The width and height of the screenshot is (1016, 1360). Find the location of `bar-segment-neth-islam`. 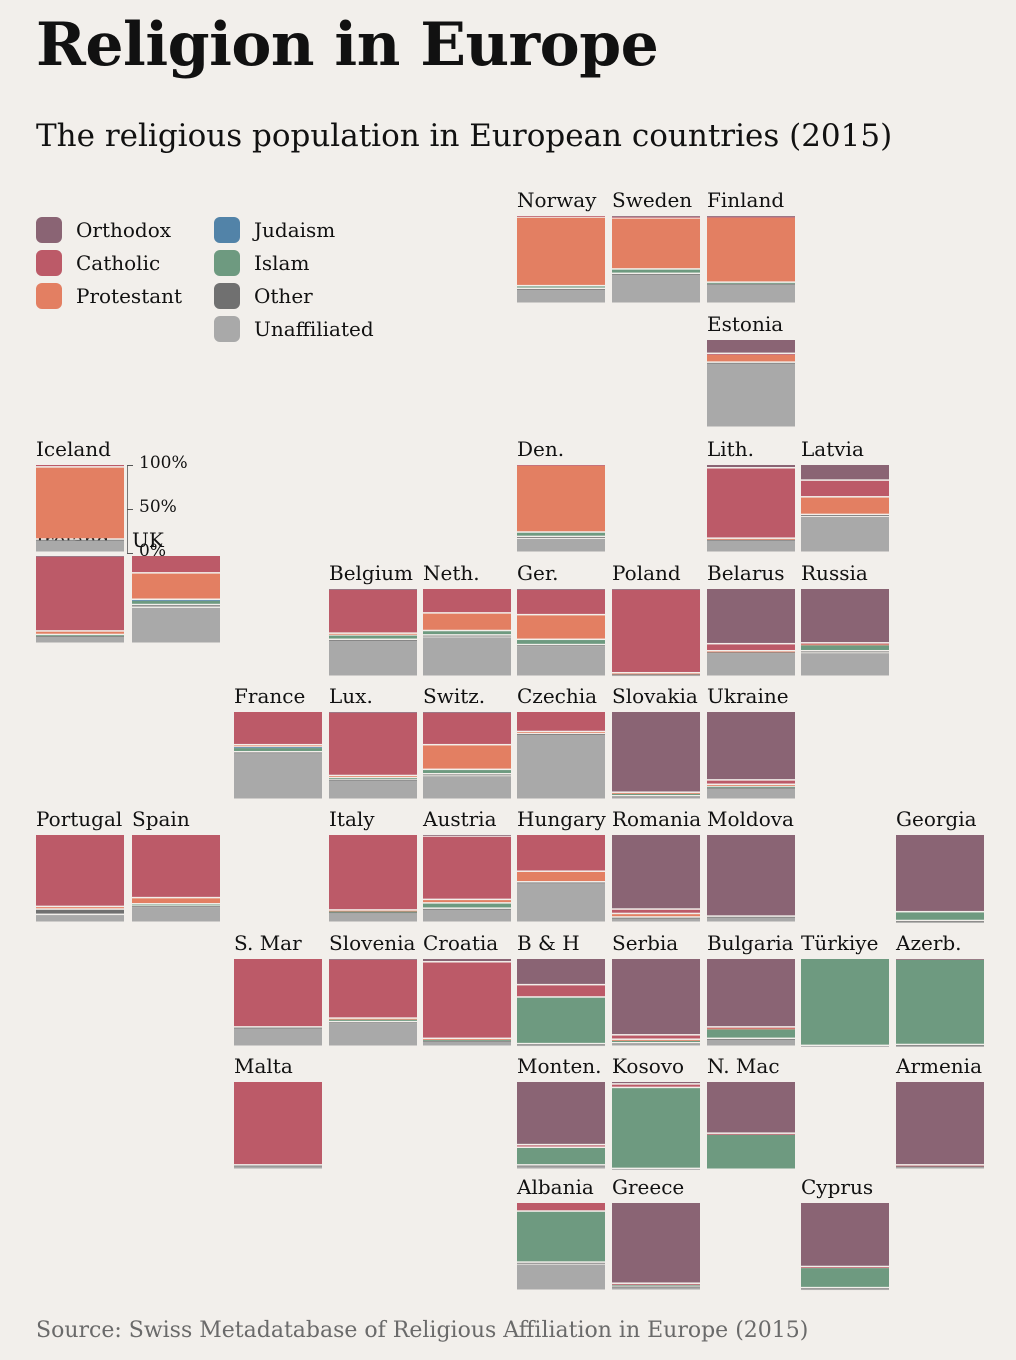

bar-segment-neth-islam is located at coordinates (467, 633).